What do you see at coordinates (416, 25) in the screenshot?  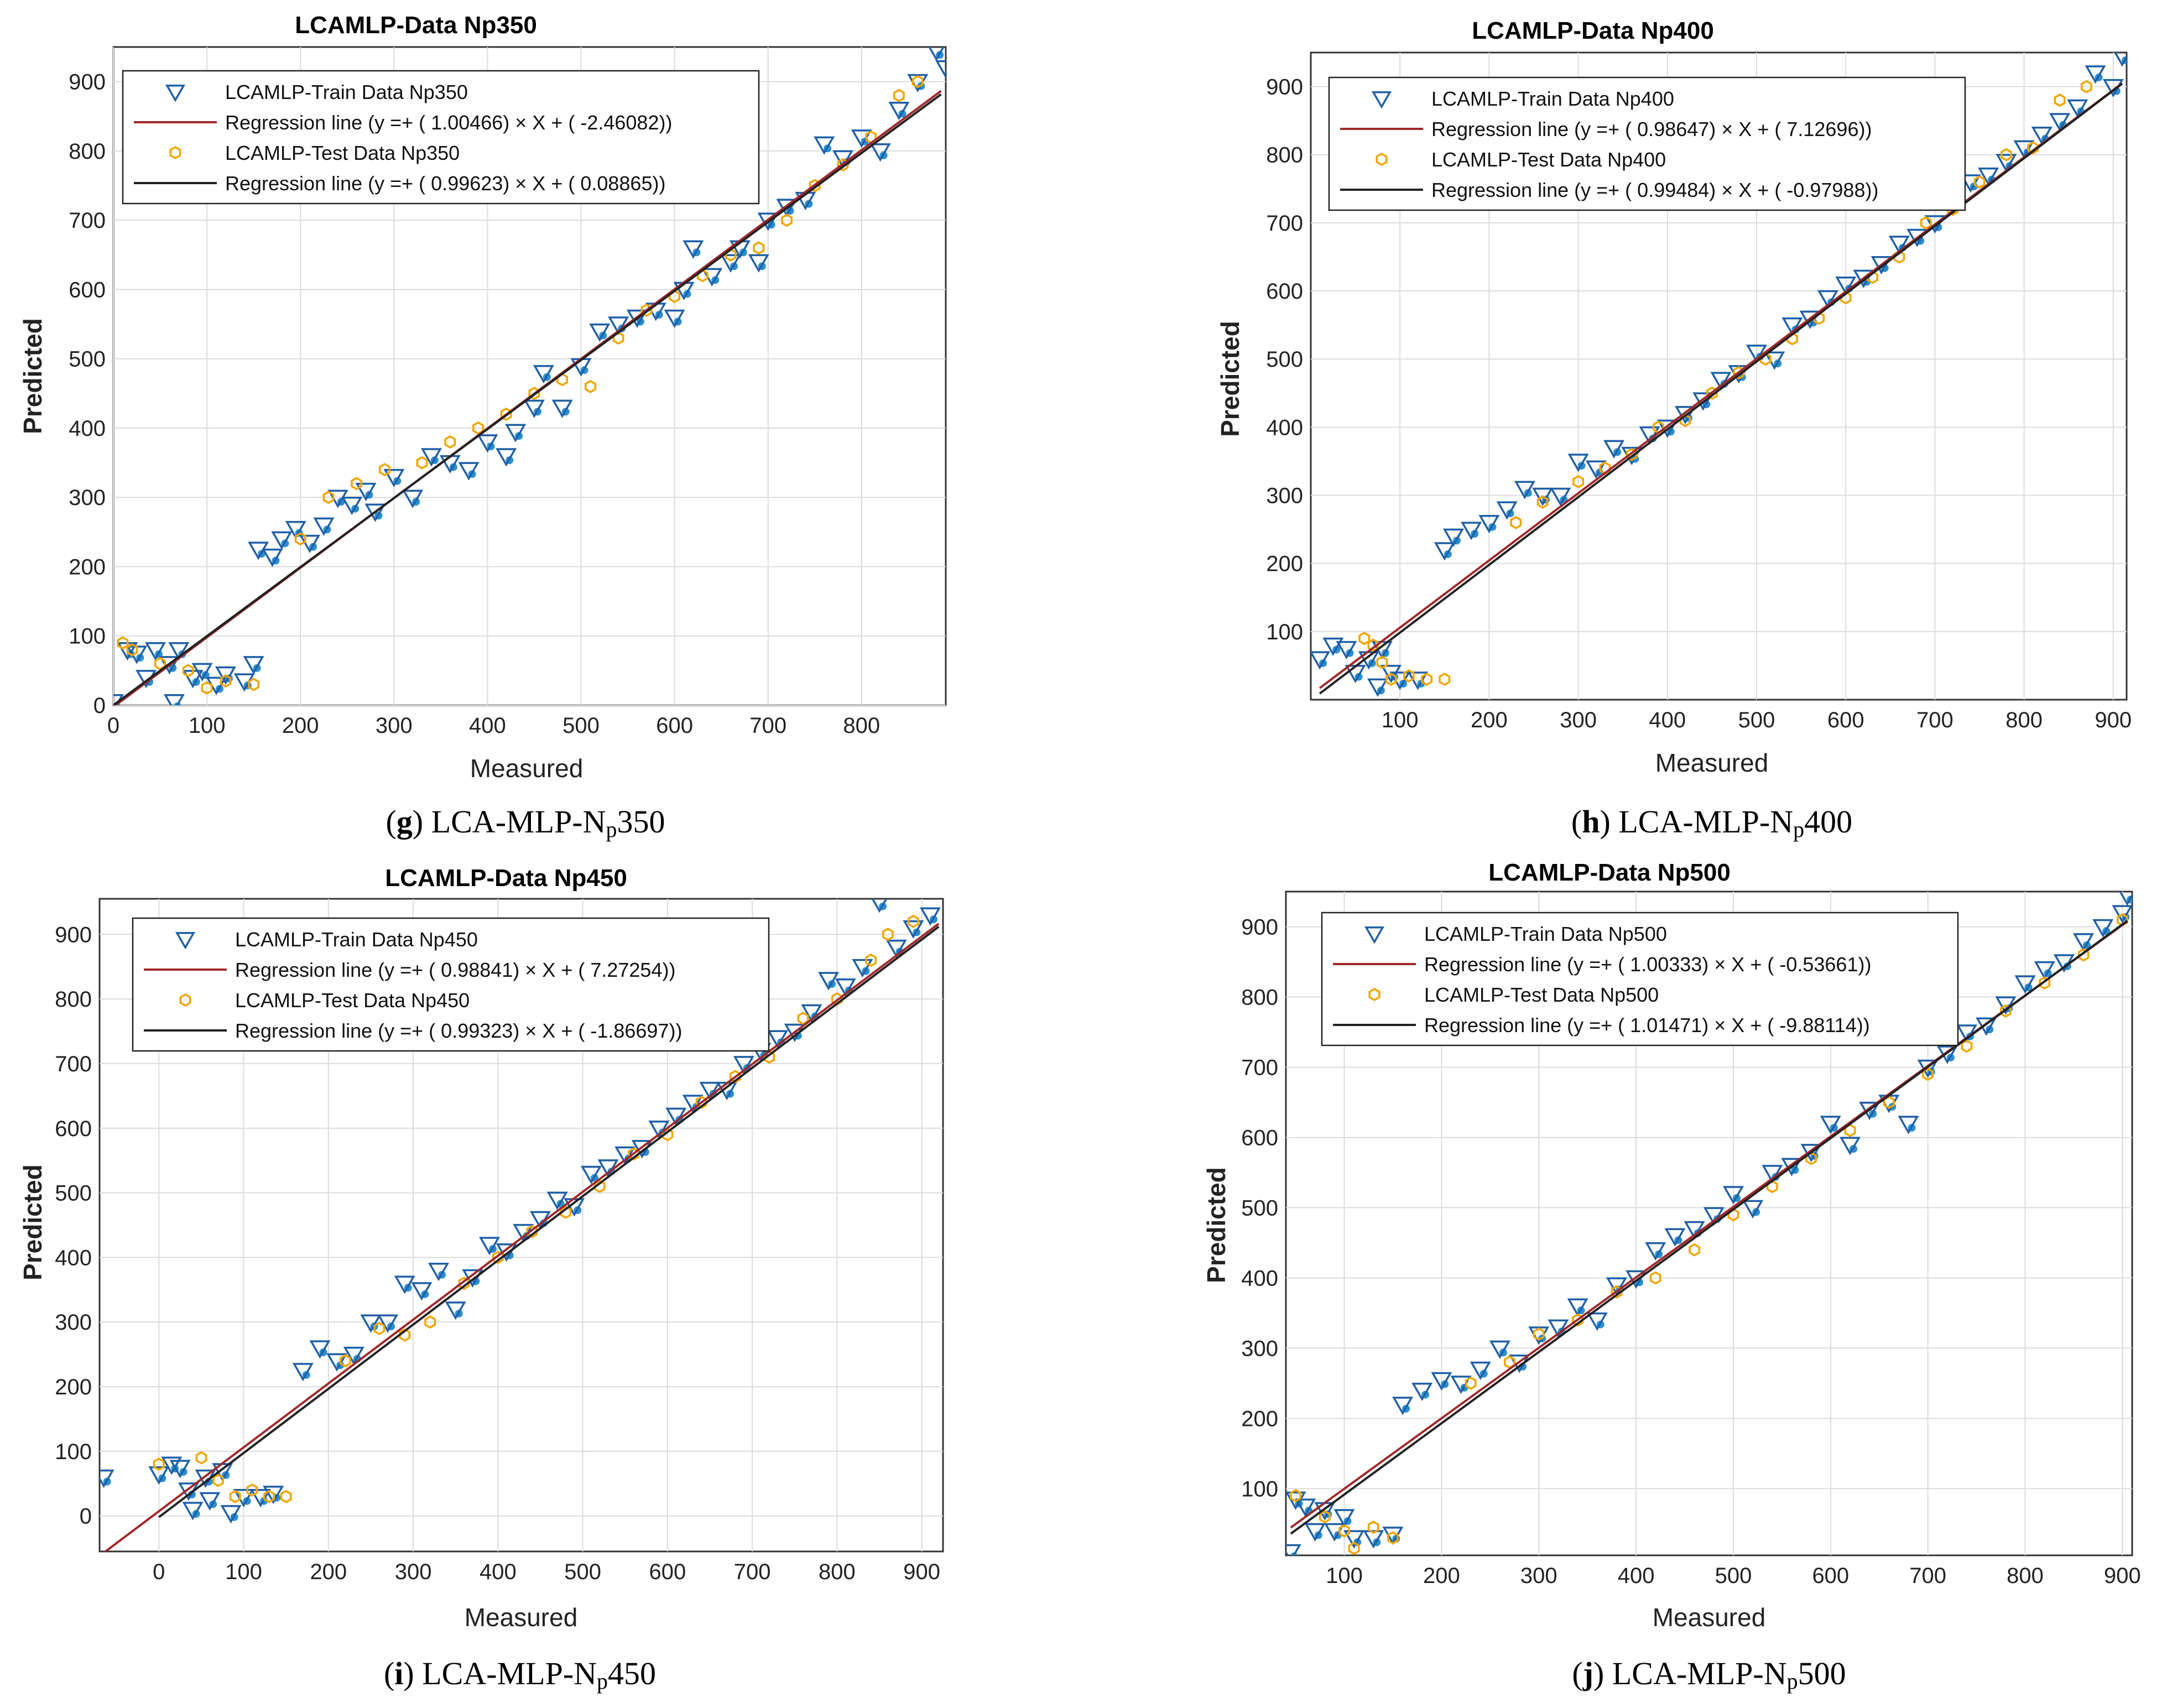 I see `chart-title: LCAMLP-Data Np350` at bounding box center [416, 25].